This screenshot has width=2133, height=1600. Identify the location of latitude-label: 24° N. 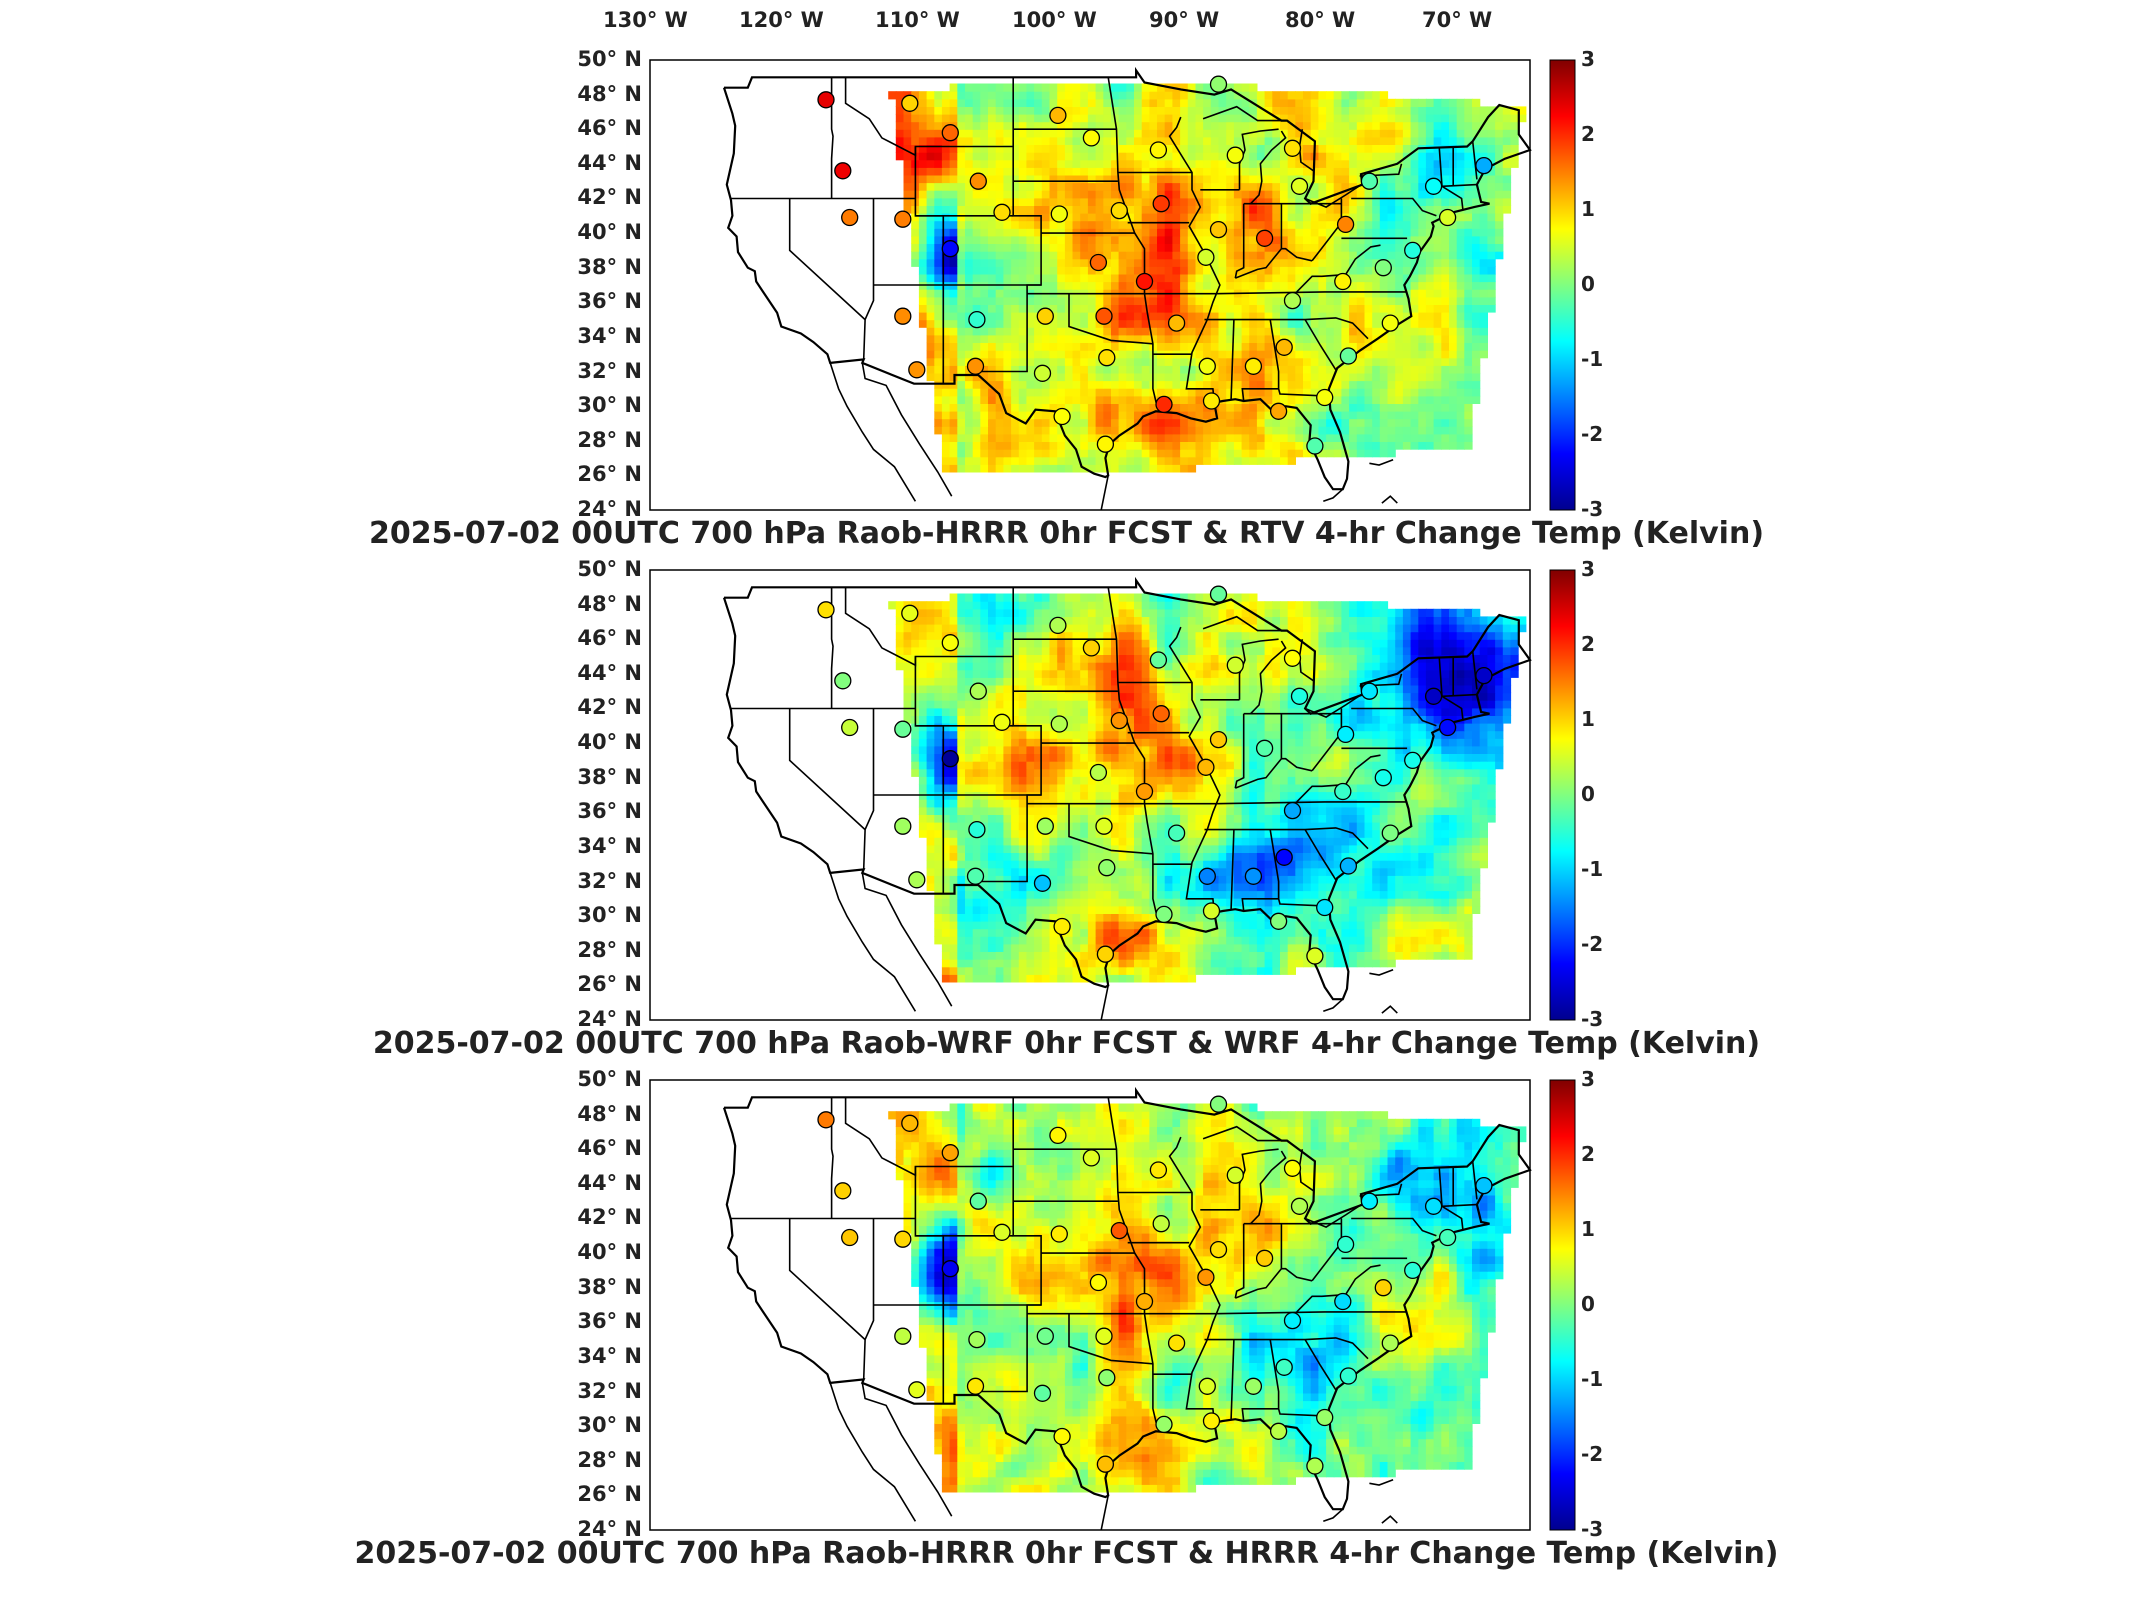
(609, 509).